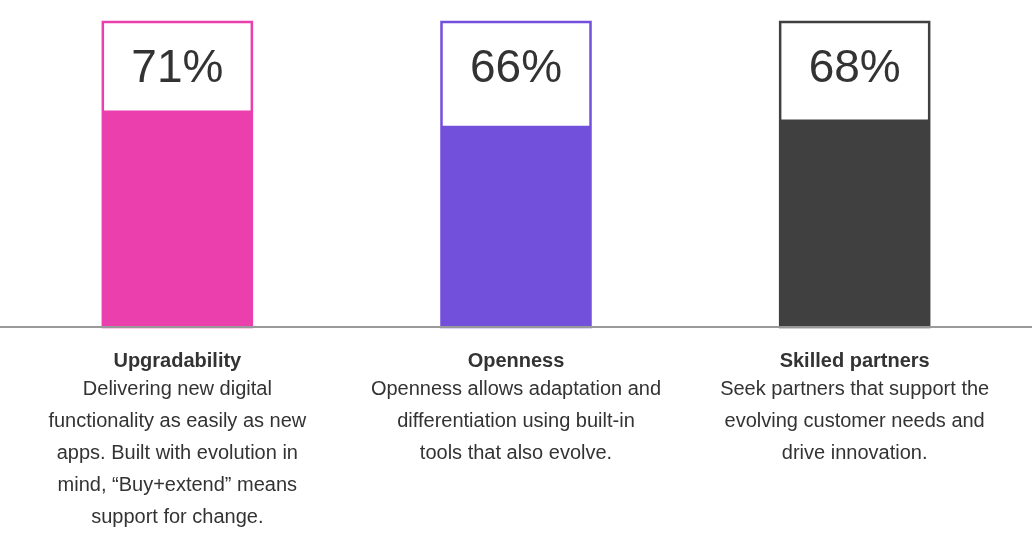 The height and width of the screenshot is (550, 1032). Describe the element at coordinates (516, 360) in the screenshot. I see `x-tick-label: Openness` at that location.